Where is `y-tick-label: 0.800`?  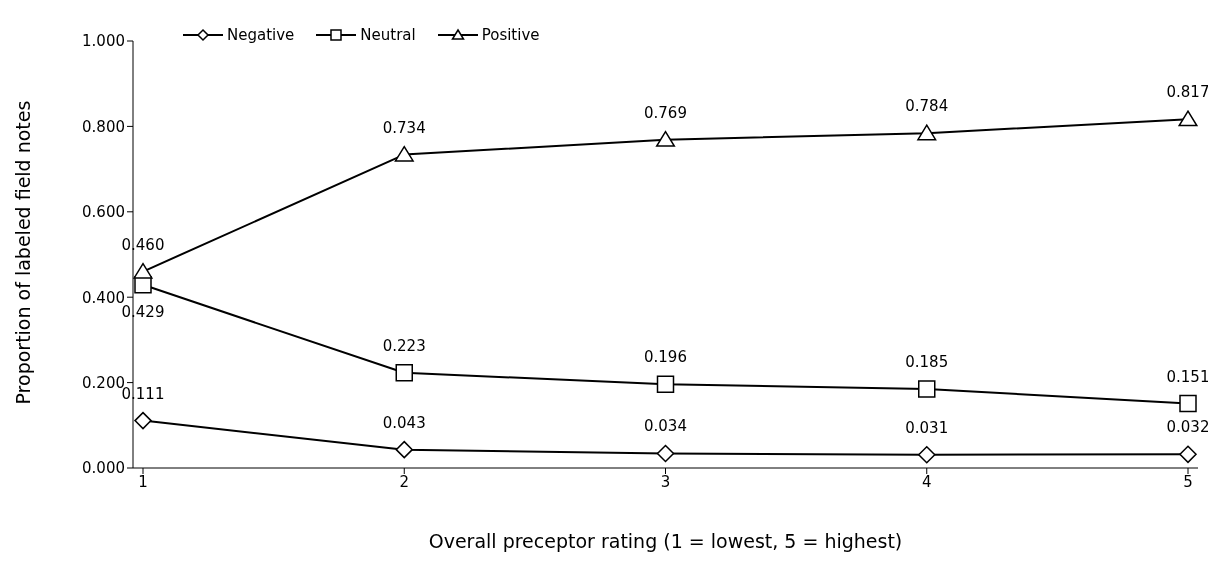 y-tick-label: 0.800 is located at coordinates (103, 126).